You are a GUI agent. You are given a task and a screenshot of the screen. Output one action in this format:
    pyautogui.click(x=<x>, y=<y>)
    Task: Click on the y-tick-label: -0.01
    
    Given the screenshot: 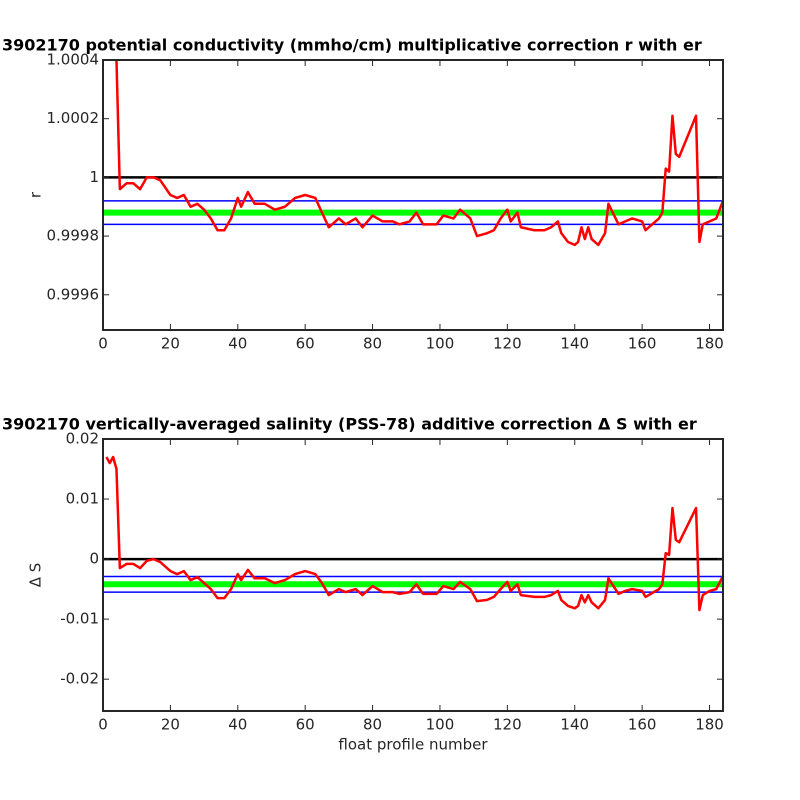 What is the action you would take?
    pyautogui.click(x=79, y=619)
    